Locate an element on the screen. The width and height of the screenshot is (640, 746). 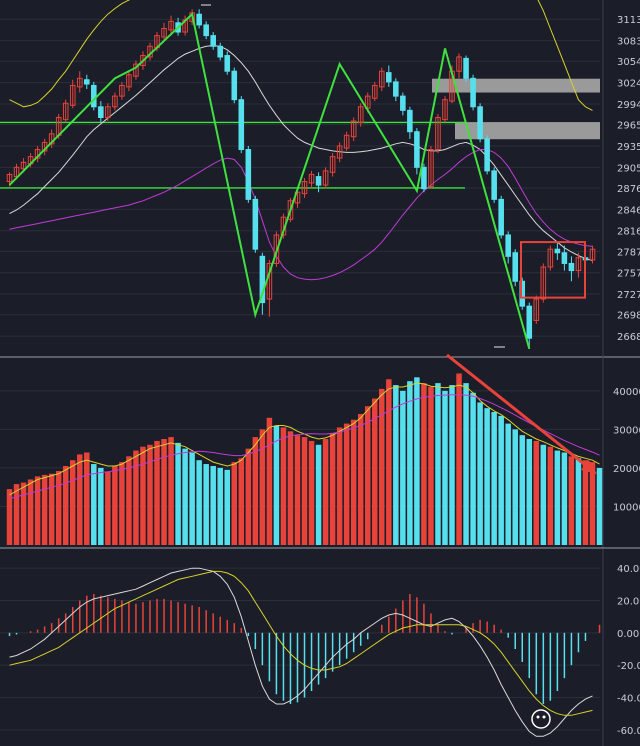
price-tick-label: 2757 is located at coordinates (628, 274).